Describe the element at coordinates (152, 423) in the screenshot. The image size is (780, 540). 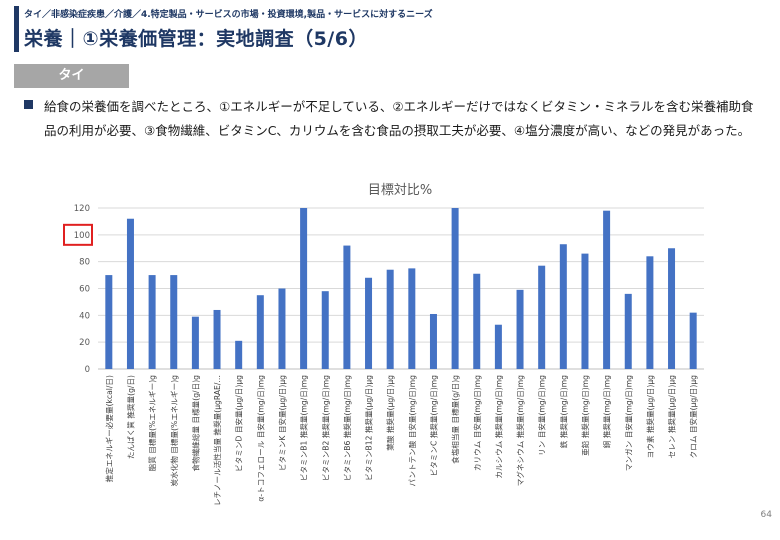
I see `x-tick-label: 脂質 目標量(%エネルギー)g` at that location.